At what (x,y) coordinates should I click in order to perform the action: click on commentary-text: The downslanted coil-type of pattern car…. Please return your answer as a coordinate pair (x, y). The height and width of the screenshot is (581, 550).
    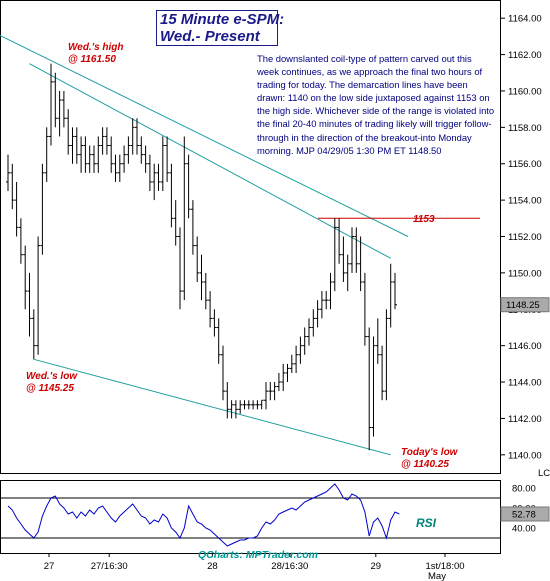
    Looking at the image, I should click on (376, 104).